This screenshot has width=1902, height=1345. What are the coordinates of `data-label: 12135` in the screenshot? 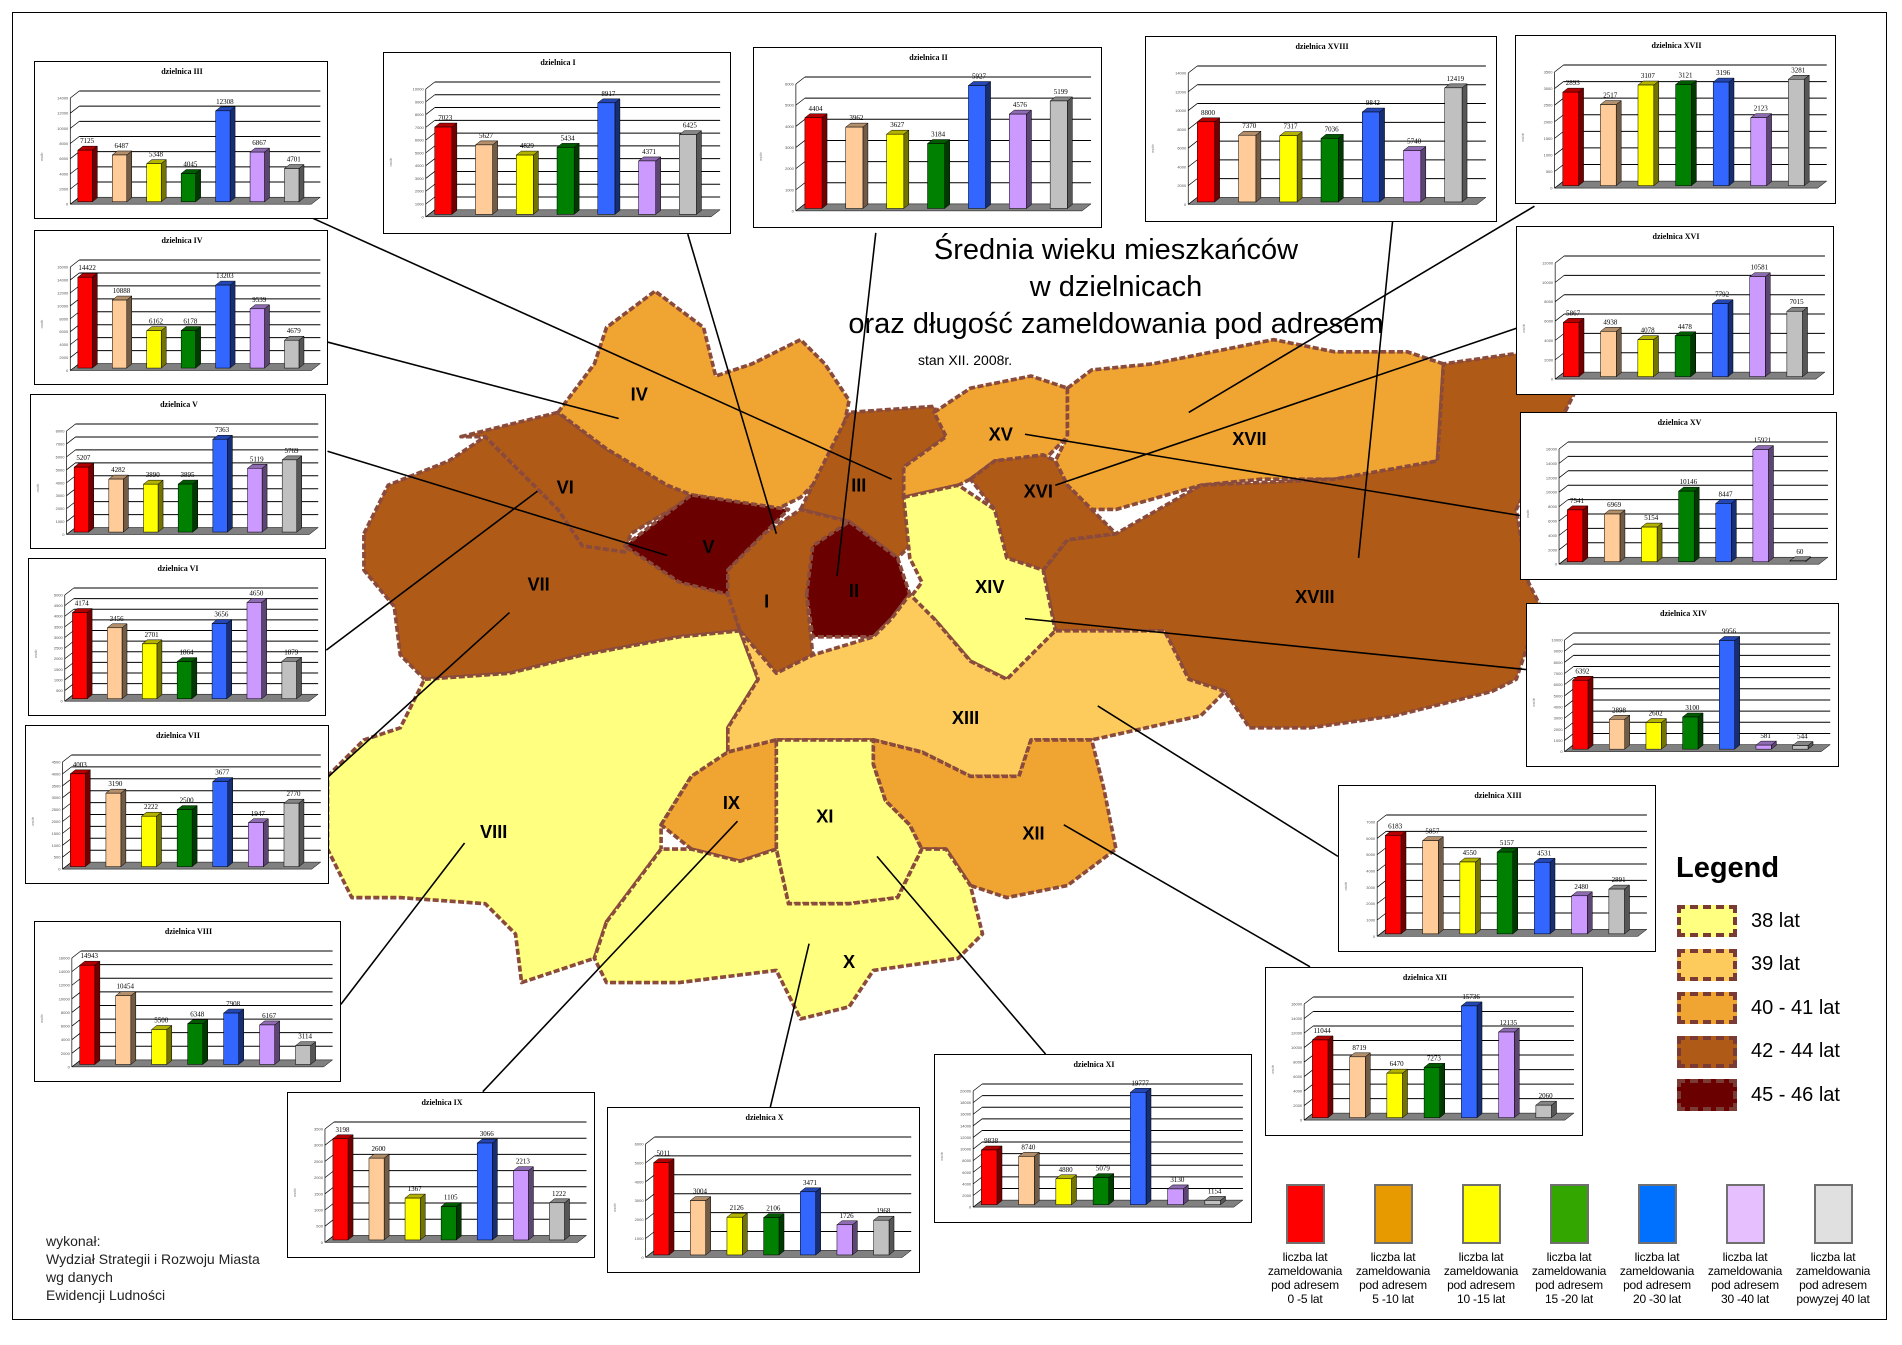 It's located at (1509, 1023).